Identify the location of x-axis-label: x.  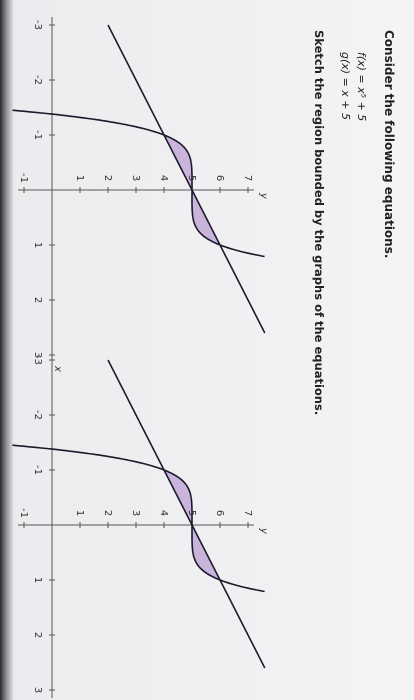
(57, 368).